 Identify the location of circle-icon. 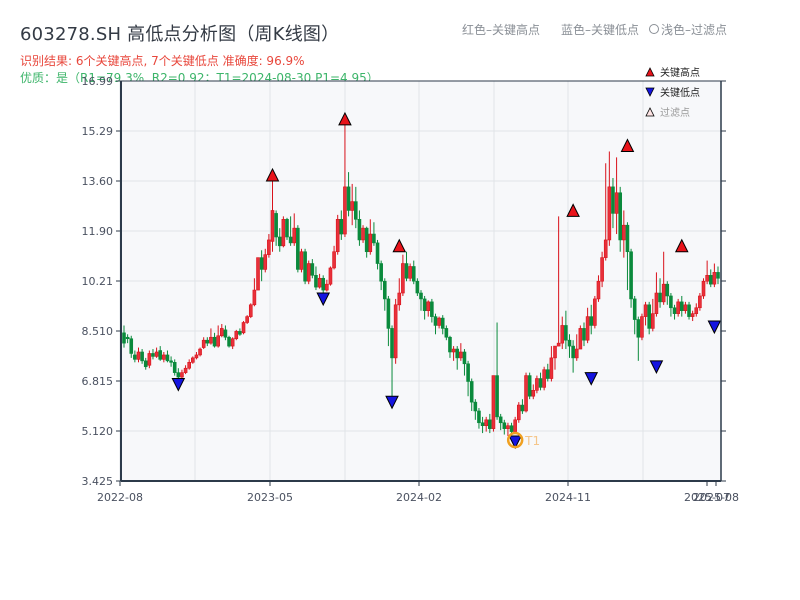
(654, 29).